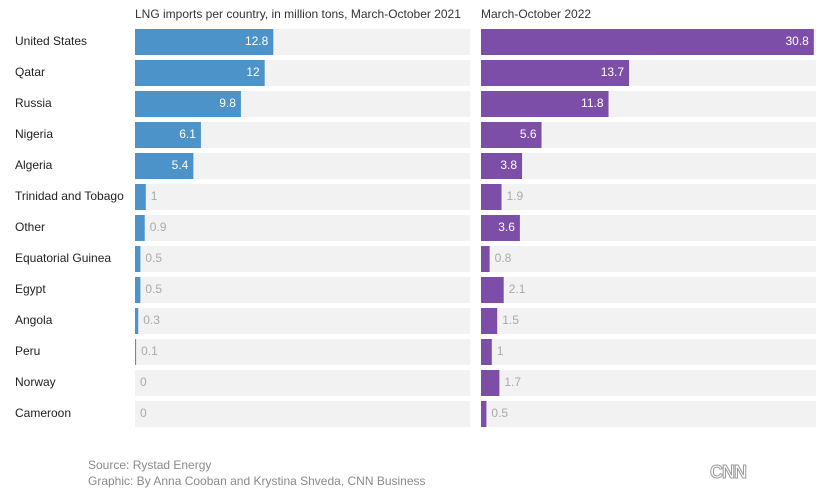 The image size is (836, 495). What do you see at coordinates (613, 72) in the screenshot?
I see `value-label: 13.7` at bounding box center [613, 72].